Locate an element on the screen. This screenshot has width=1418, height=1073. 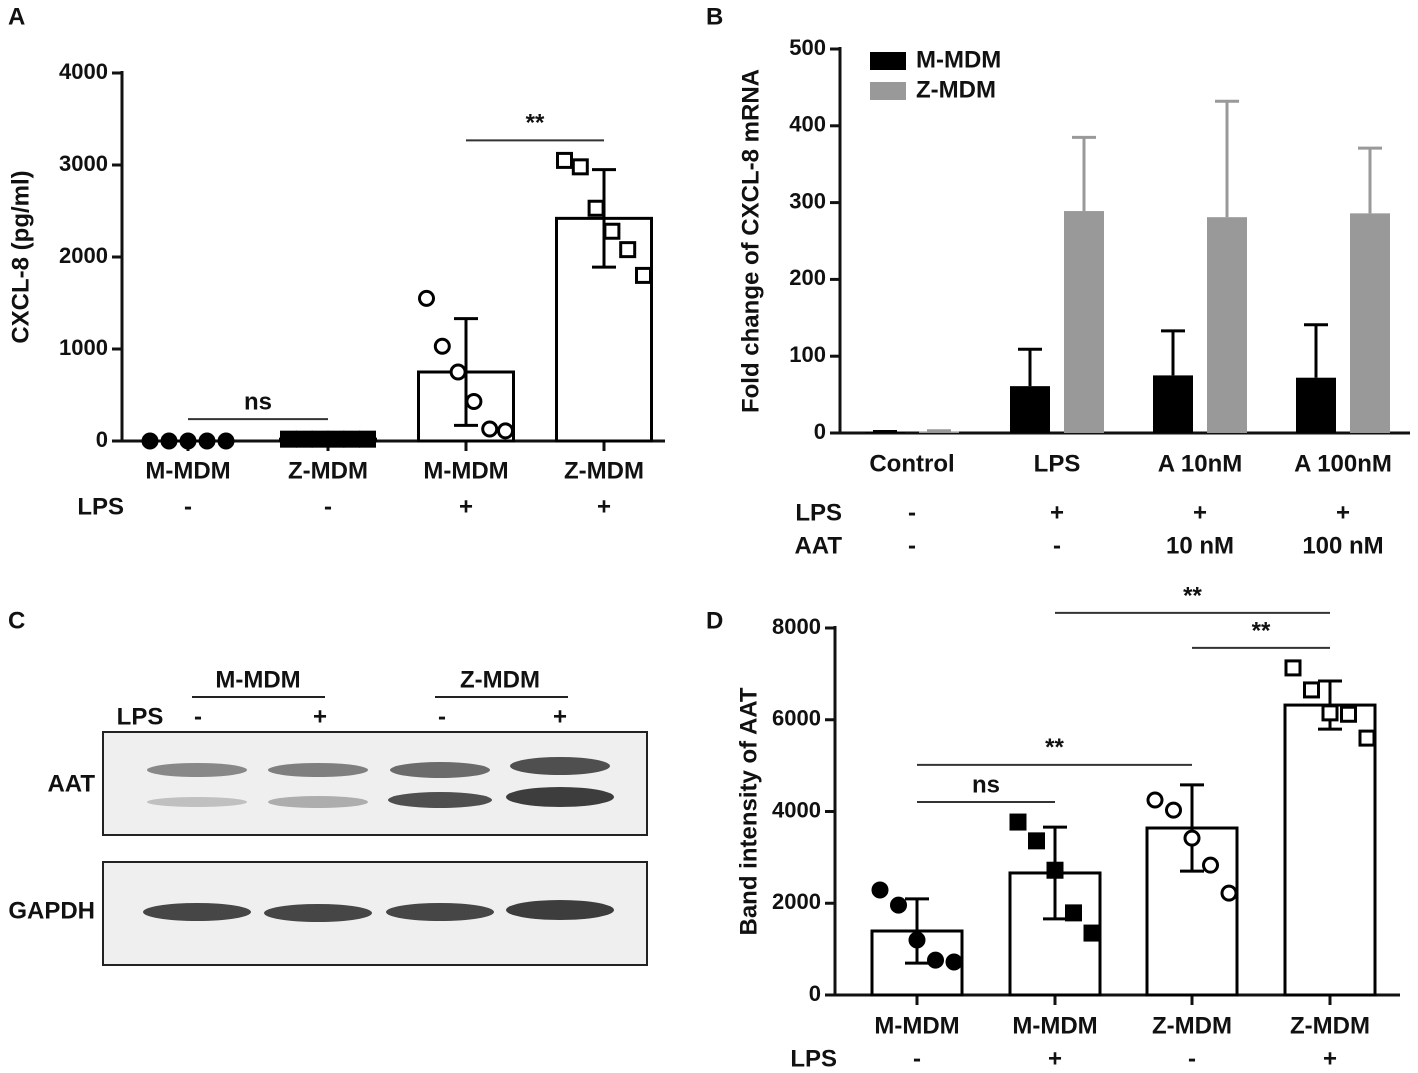
y-axis-label: CXCL-8 (pg/ml) is located at coordinates (20, 256).